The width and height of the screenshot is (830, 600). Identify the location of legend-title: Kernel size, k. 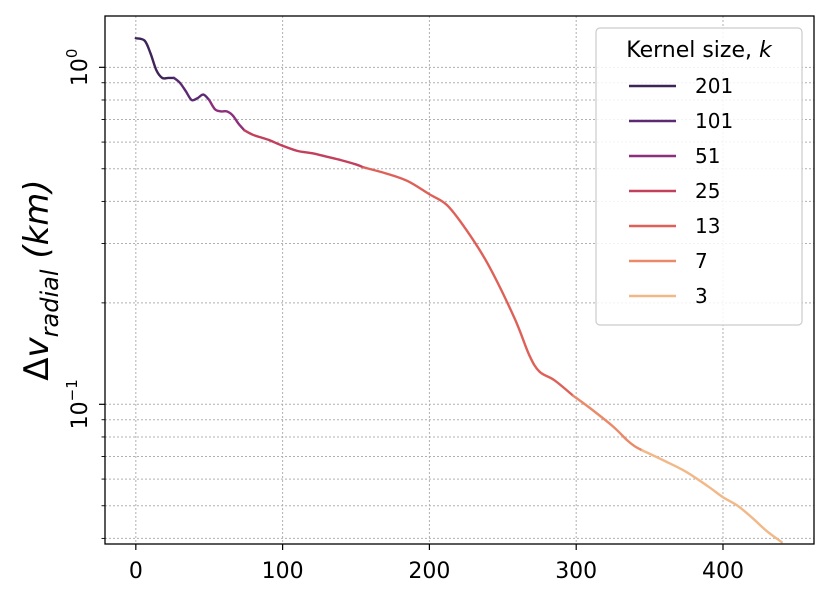
(699, 50).